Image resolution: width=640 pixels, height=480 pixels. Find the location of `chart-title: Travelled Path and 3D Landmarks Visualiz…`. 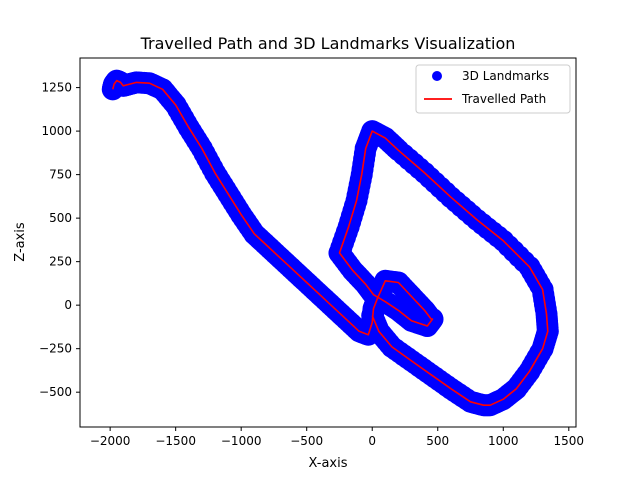

chart-title: Travelled Path and 3D Landmarks Visualiz… is located at coordinates (328, 43).